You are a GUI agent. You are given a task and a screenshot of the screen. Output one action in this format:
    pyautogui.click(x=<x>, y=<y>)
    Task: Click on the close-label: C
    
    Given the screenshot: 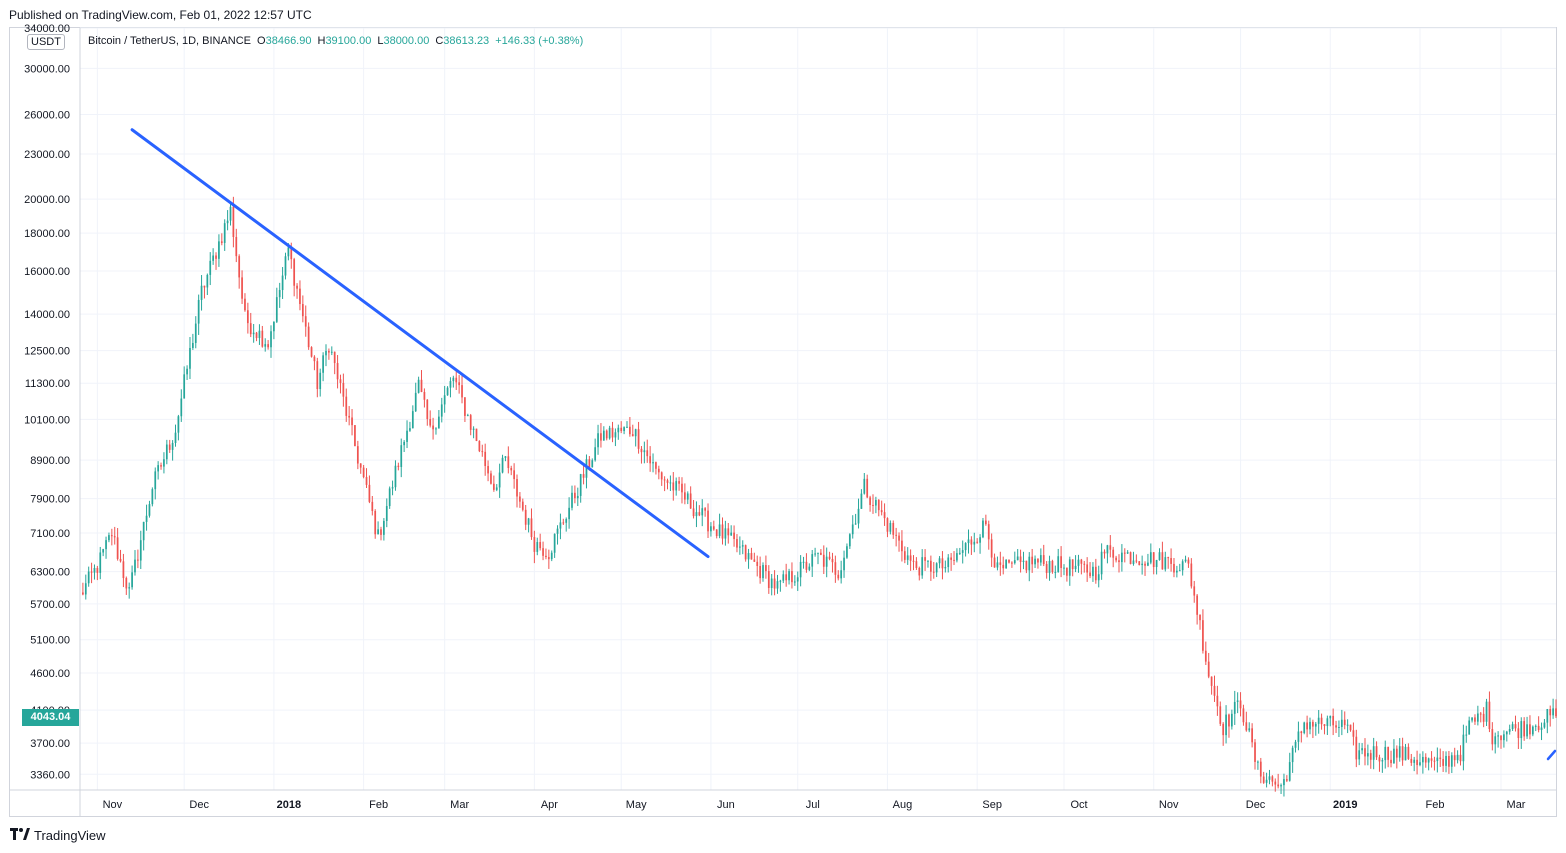 What is the action you would take?
    pyautogui.click(x=439, y=41)
    